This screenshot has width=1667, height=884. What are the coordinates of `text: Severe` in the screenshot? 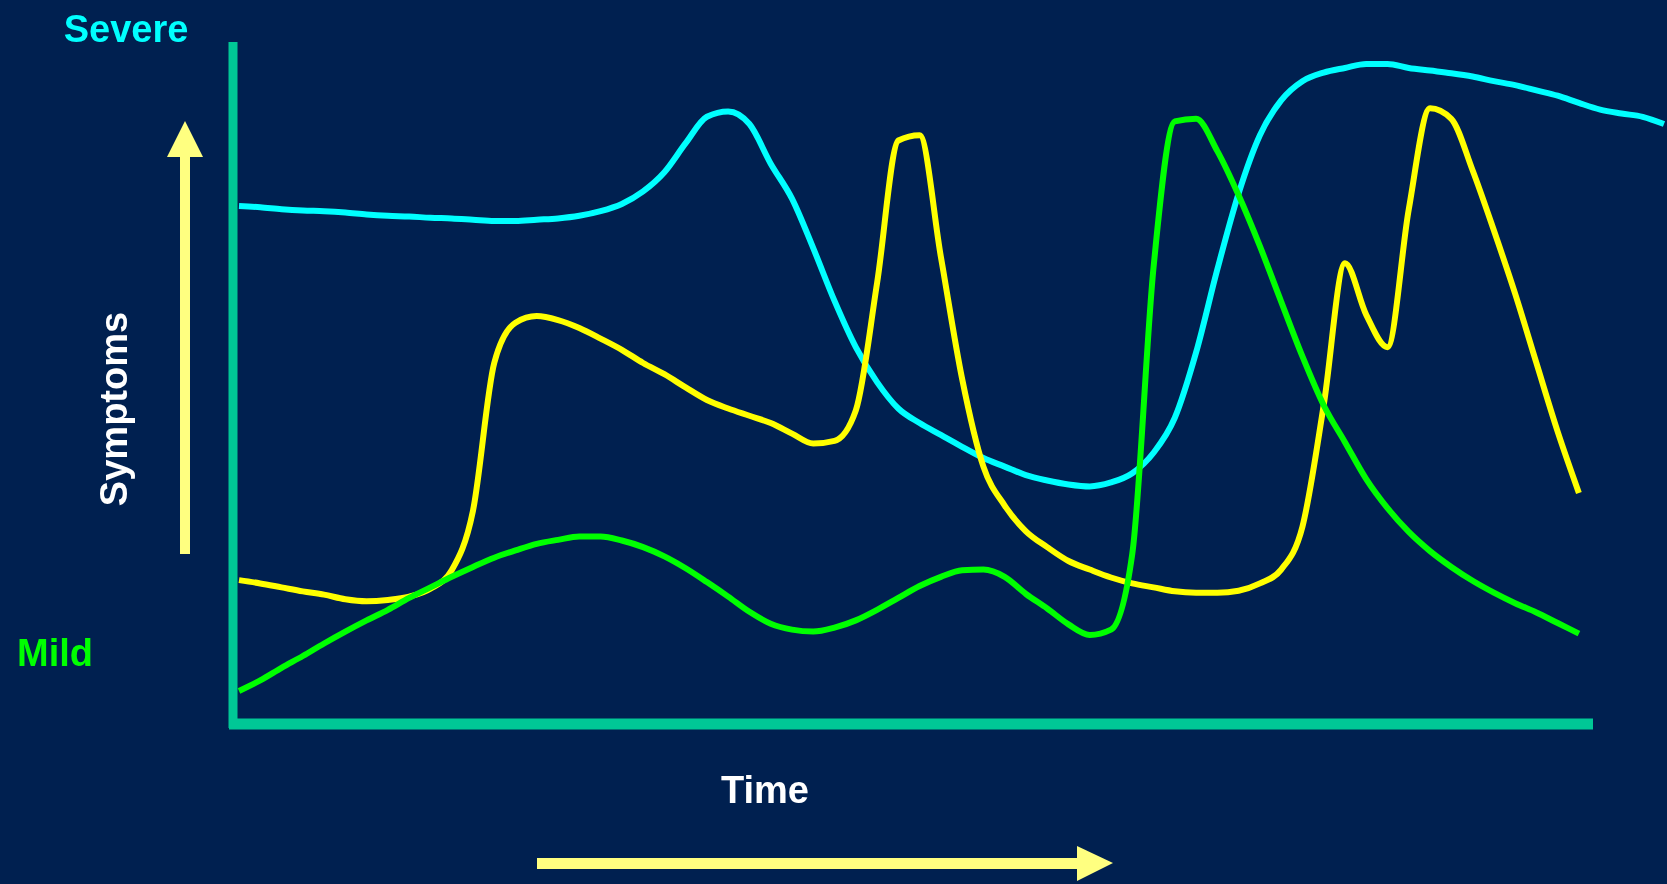 It's located at (126, 29).